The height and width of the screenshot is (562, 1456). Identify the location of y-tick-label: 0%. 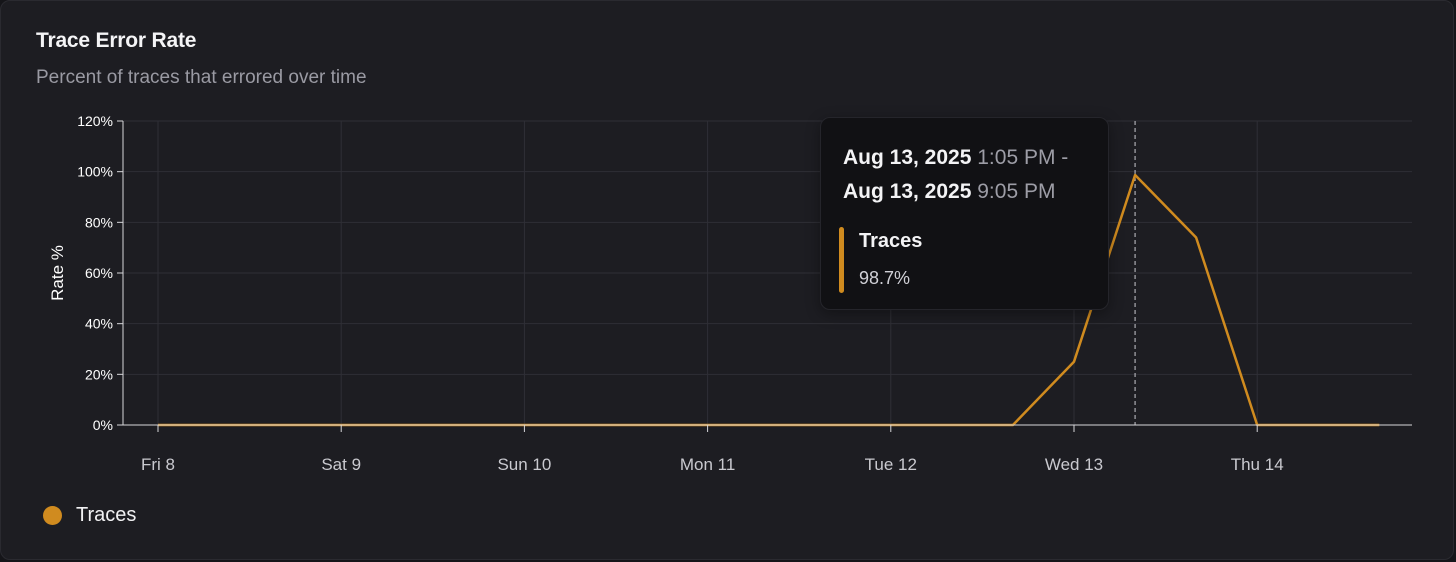
(103, 425).